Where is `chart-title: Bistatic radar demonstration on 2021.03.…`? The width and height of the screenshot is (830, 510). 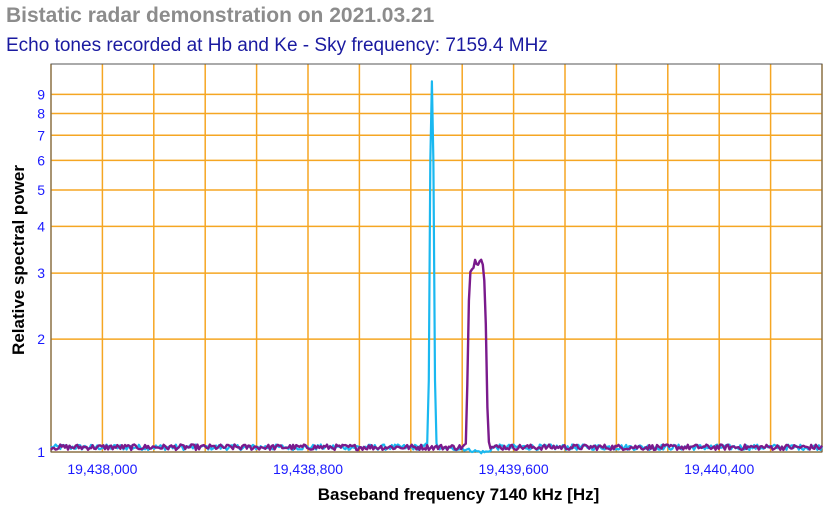
chart-title: Bistatic radar demonstration on 2021.03.… is located at coordinates (220, 15).